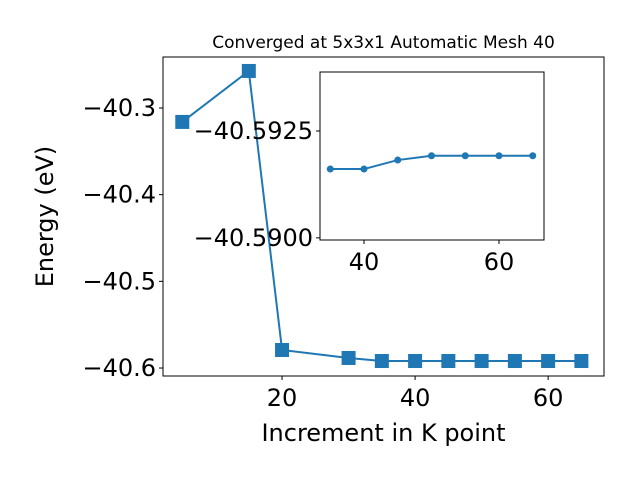 Image resolution: width=640 pixels, height=480 pixels. What do you see at coordinates (119, 195) in the screenshot?
I see `y-tick-label: −40.4` at bounding box center [119, 195].